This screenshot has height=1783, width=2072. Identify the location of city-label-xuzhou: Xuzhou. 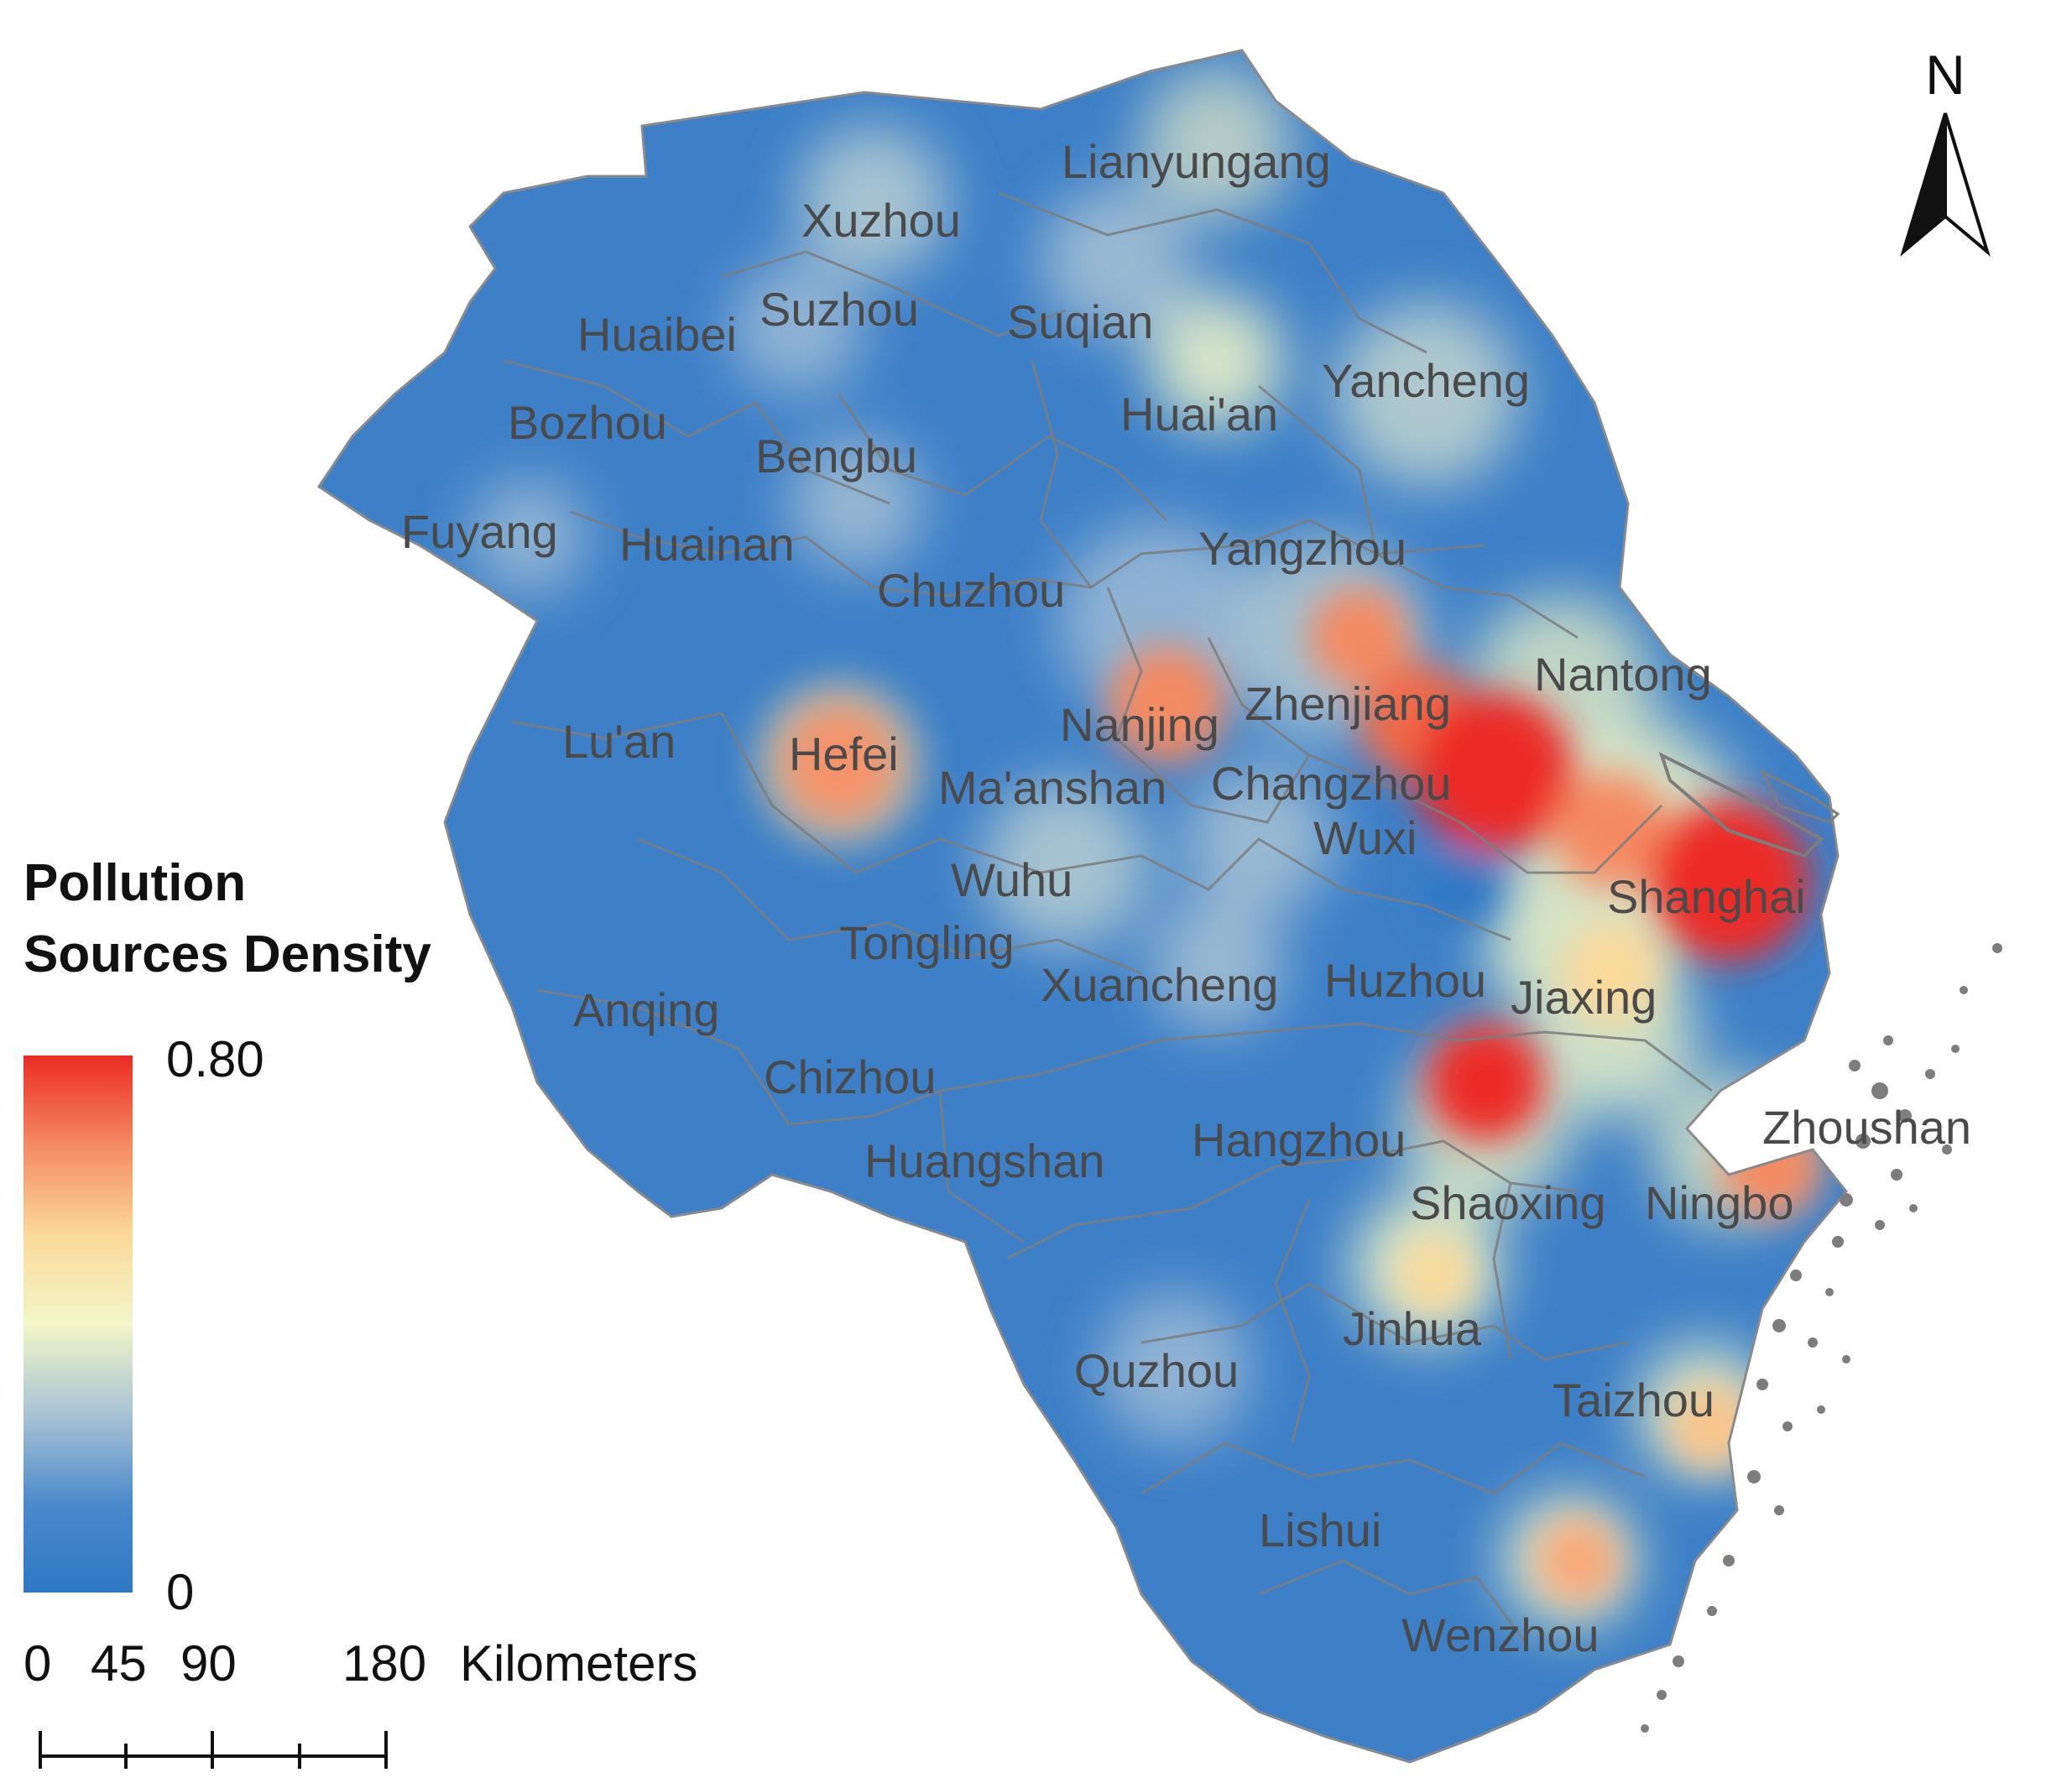
(881, 220).